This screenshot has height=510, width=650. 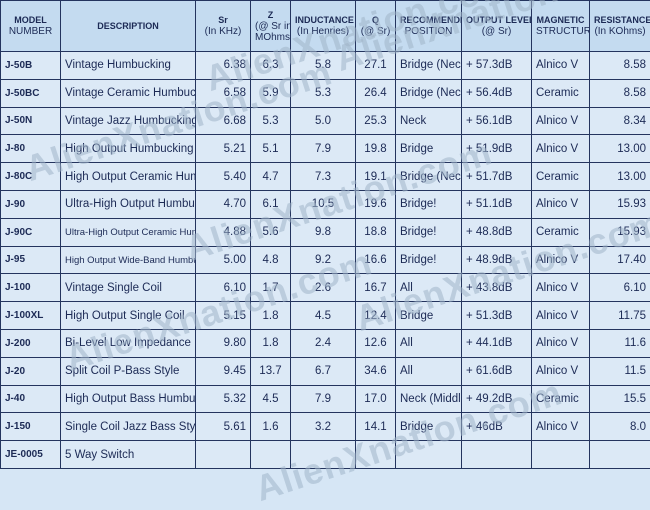 I want to click on cell-text: J-200, so click(x=18, y=343).